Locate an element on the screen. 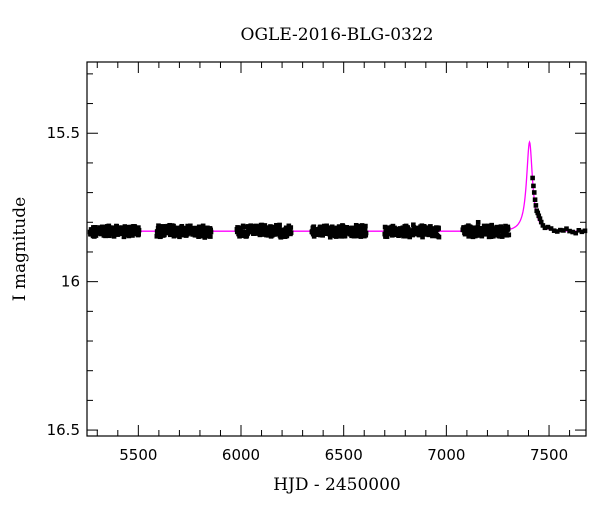  x-tick-labels: 5500 6000 6500 7000 7500 is located at coordinates (343, 455).